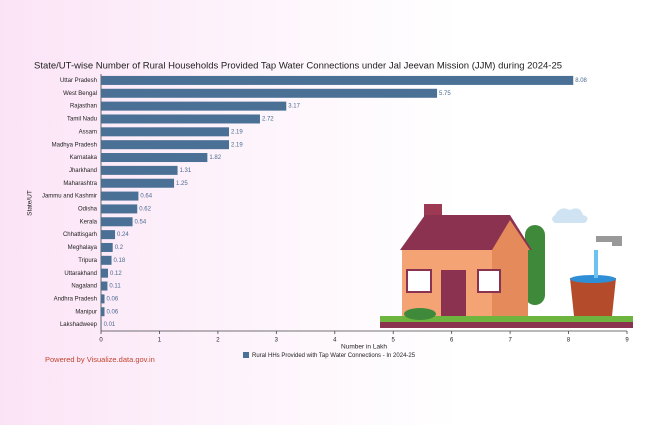  Describe the element at coordinates (145, 210) in the screenshot. I see `data-label: 0.62` at that location.